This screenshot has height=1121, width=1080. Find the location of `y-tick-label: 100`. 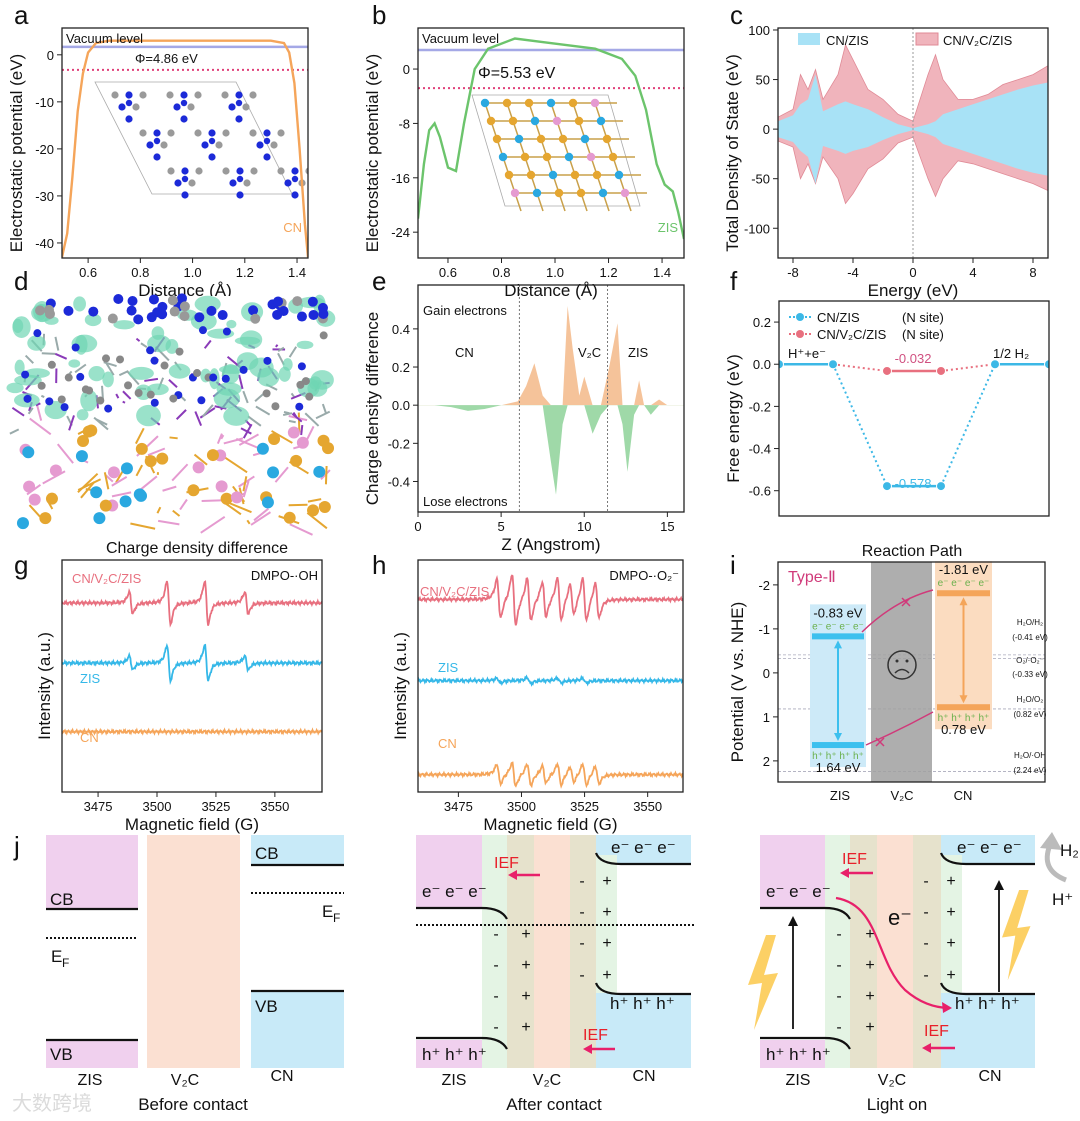

y-tick-label: 100 is located at coordinates (759, 30).